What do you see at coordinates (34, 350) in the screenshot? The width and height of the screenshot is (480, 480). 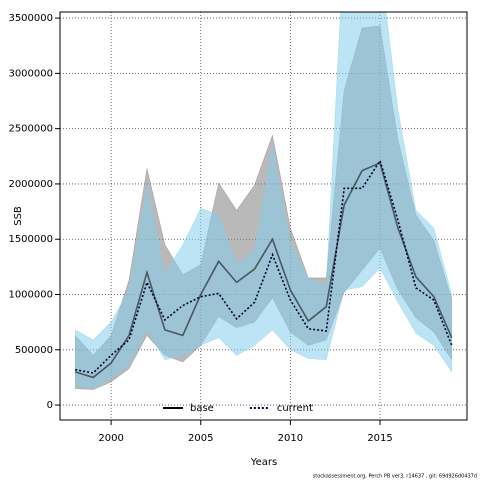 I see `y-tick-label: 500000` at bounding box center [34, 350].